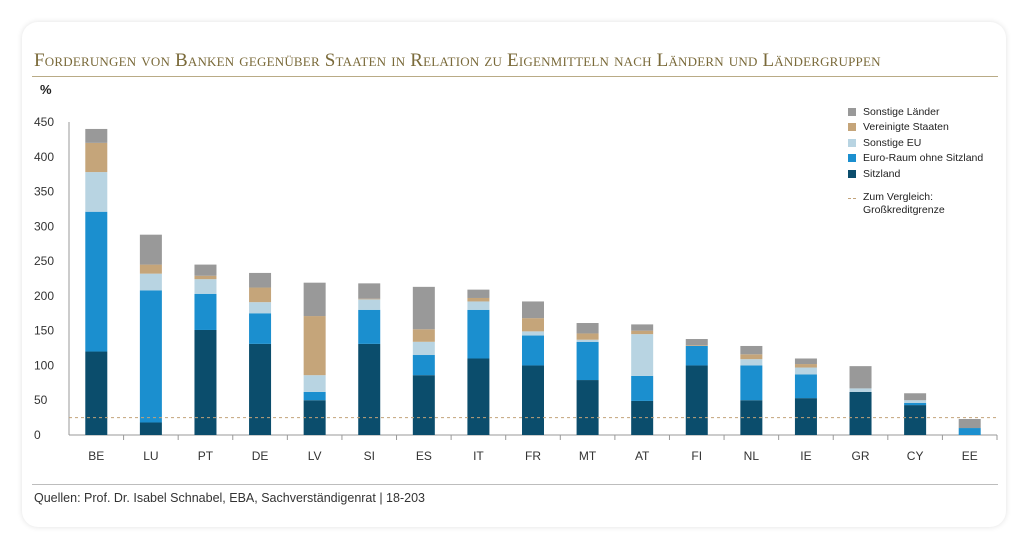 The width and height of the screenshot is (1024, 535). What do you see at coordinates (44, 331) in the screenshot?
I see `y-tick-label: 150` at bounding box center [44, 331].